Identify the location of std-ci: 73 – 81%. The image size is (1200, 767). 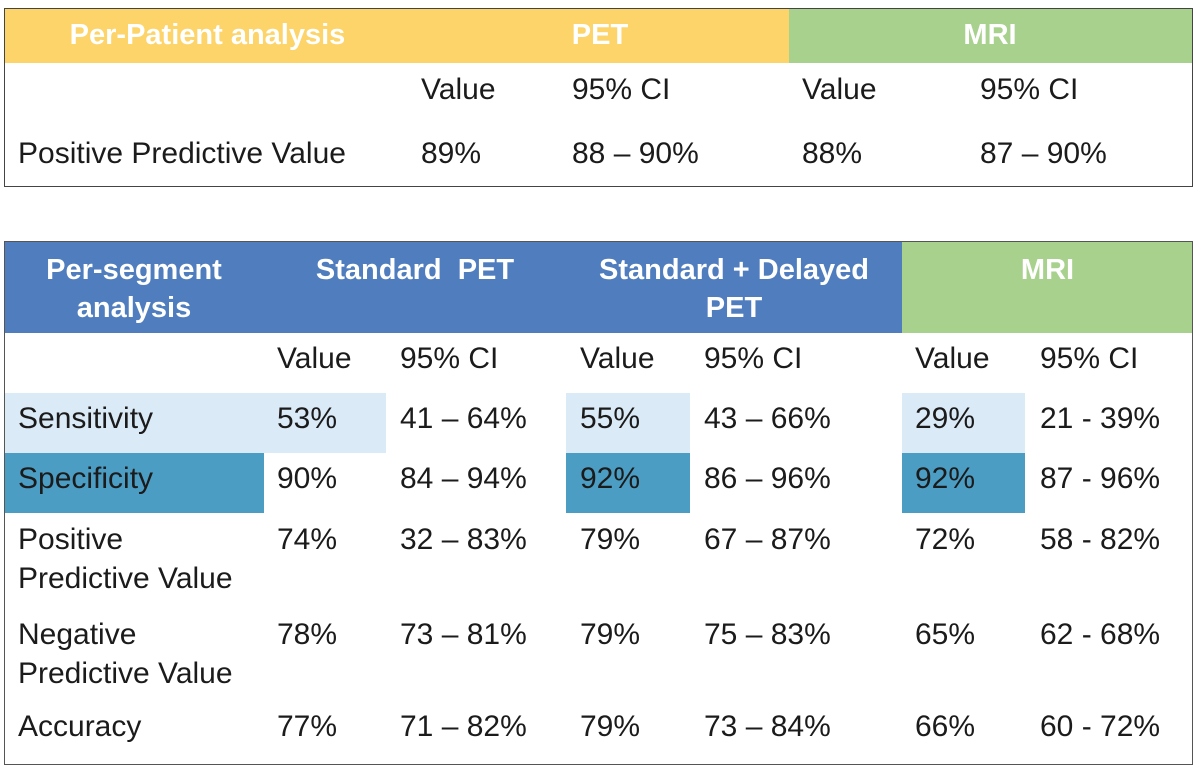
(463, 634).